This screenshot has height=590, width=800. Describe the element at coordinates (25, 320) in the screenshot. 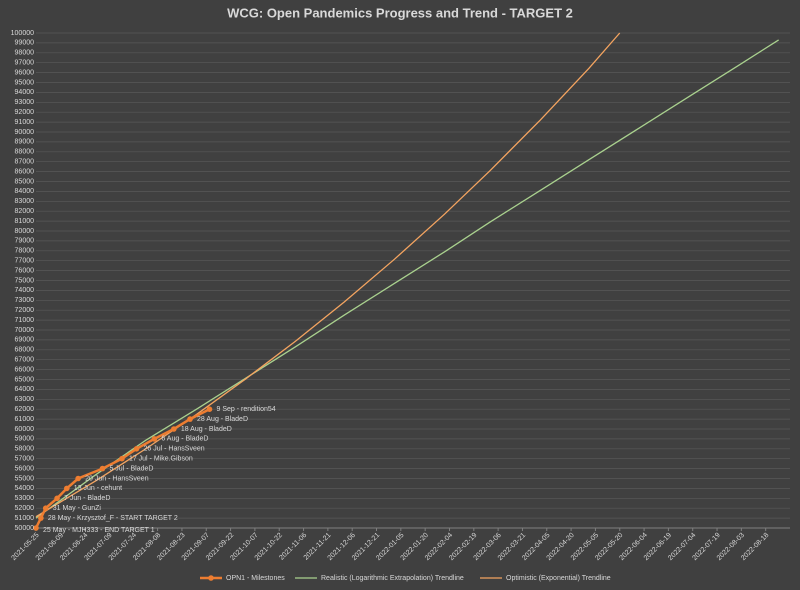

I see `y-tick-label: 71000` at that location.